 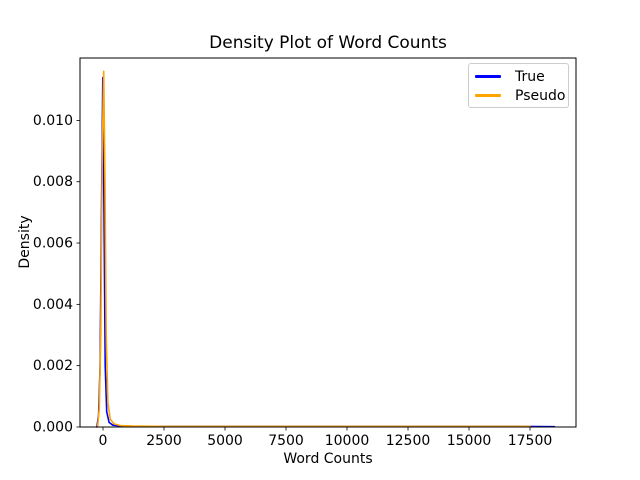 I want to click on x-tick-label: 0, so click(x=103, y=441).